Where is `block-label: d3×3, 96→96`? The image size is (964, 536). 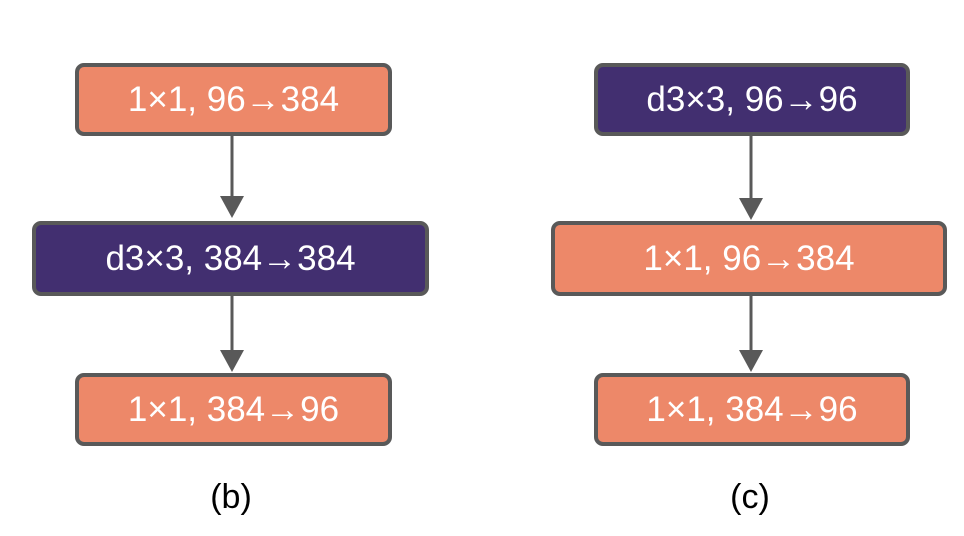
block-label: d3×3, 96→96 is located at coordinates (752, 99).